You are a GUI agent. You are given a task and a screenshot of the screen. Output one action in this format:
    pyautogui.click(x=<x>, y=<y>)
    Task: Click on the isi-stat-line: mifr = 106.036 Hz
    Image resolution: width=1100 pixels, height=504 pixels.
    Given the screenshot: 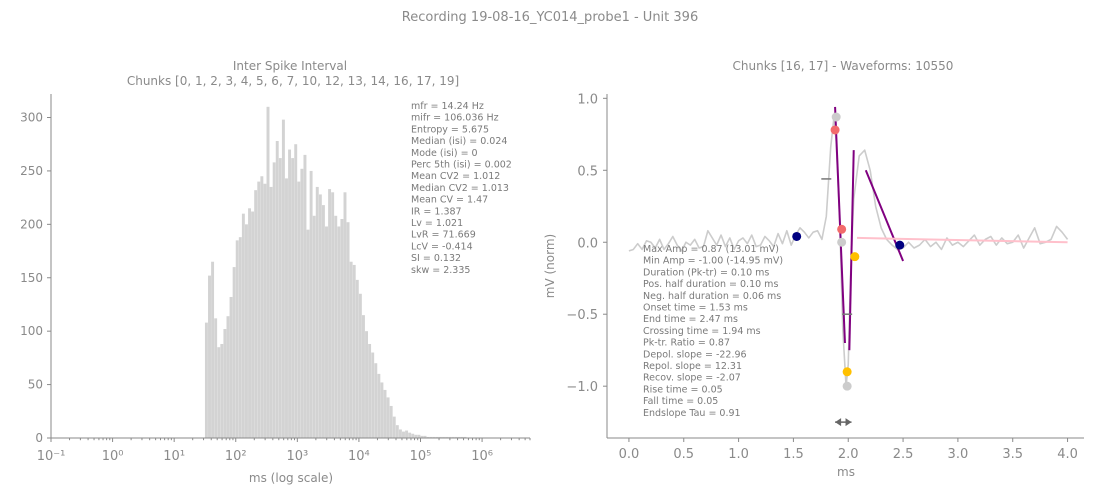 What is the action you would take?
    pyautogui.click(x=455, y=118)
    